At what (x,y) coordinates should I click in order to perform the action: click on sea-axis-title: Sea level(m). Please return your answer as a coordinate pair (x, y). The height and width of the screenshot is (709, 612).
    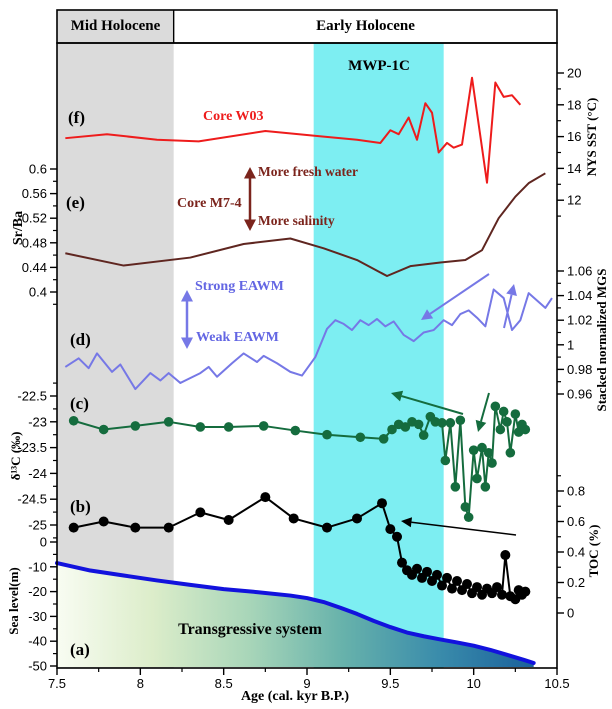
    Looking at the image, I should click on (13, 601).